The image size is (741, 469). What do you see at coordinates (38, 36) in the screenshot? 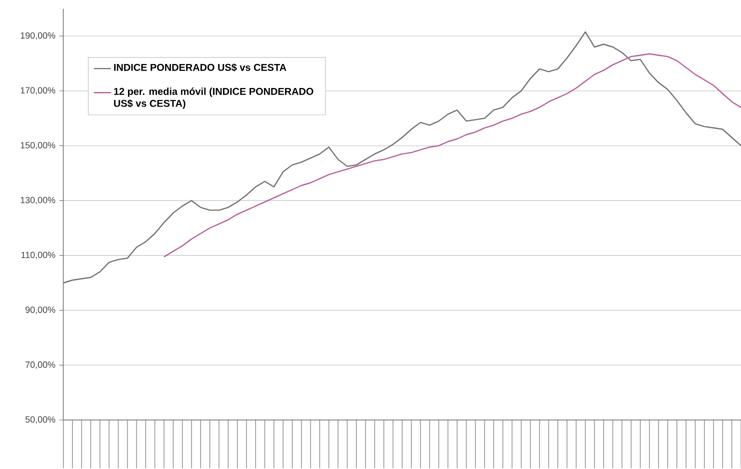
I see `y-tick-label: 190,00%` at bounding box center [38, 36].